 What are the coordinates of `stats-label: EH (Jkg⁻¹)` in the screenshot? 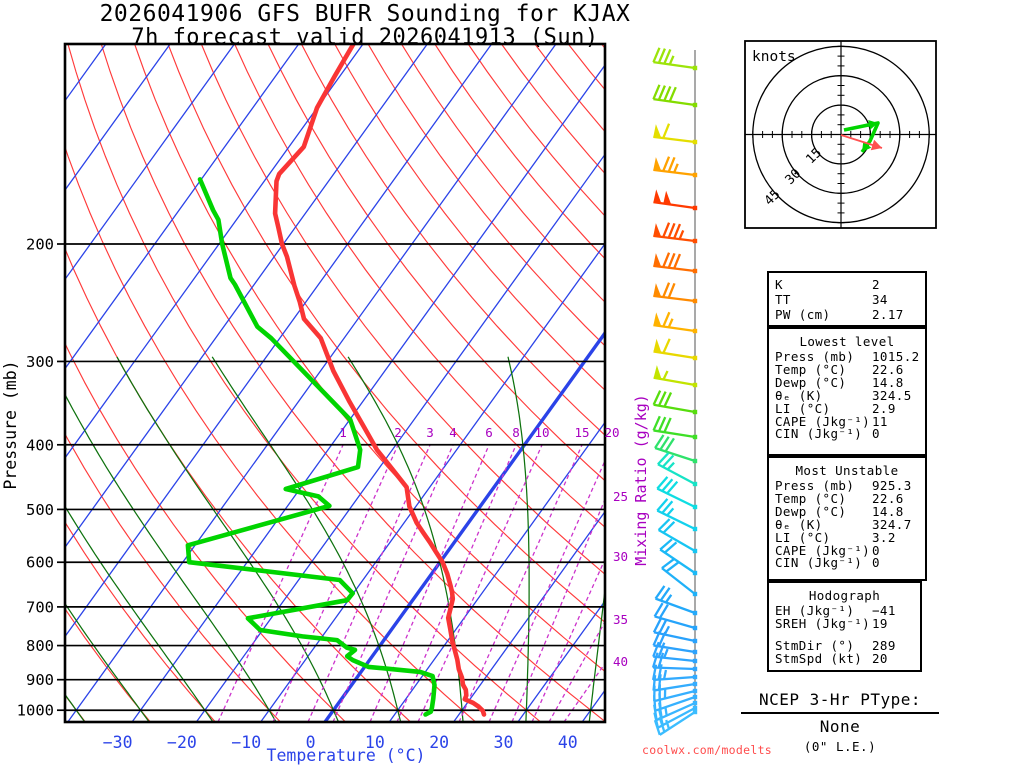 It's located at (815, 610).